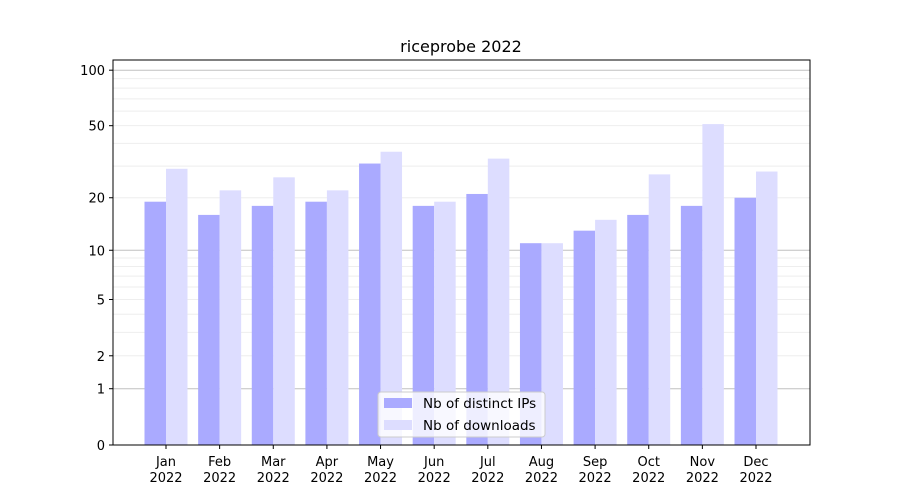  Describe the element at coordinates (398, 425) in the screenshot. I see `legend-swatch-downloads` at that location.